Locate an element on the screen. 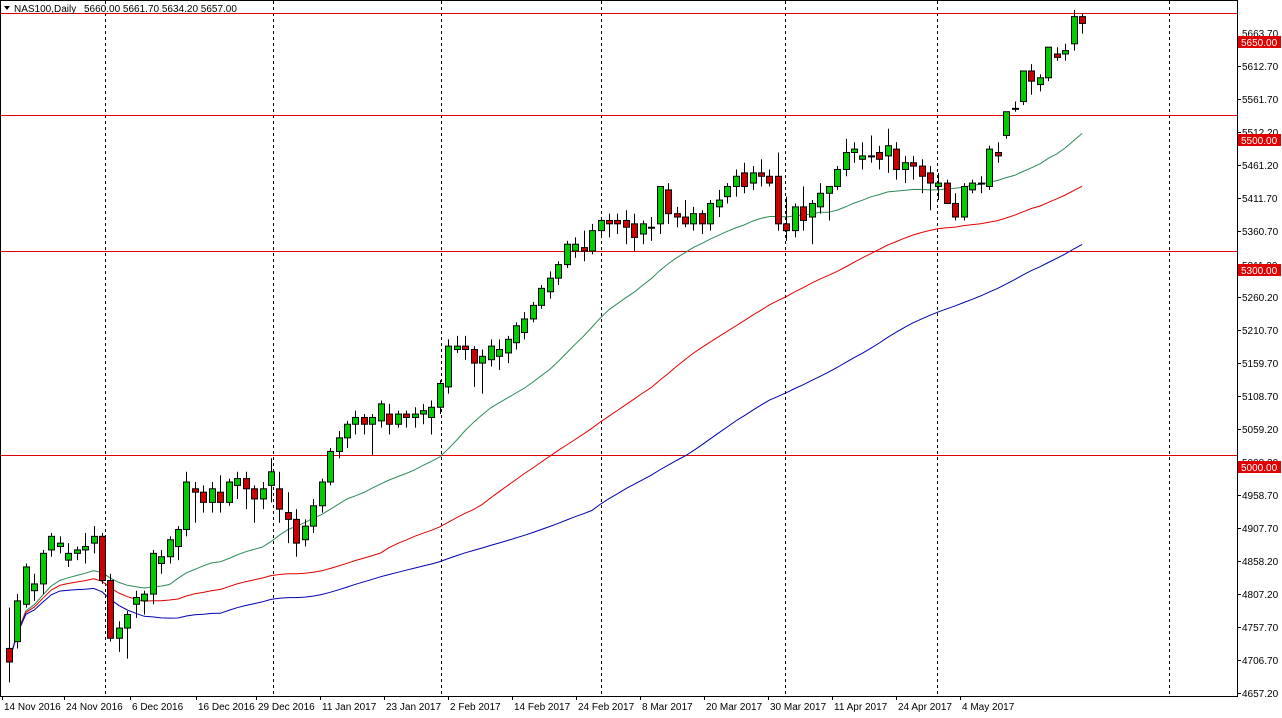  time-tick-label: 11 Jan 2017 is located at coordinates (349, 707).